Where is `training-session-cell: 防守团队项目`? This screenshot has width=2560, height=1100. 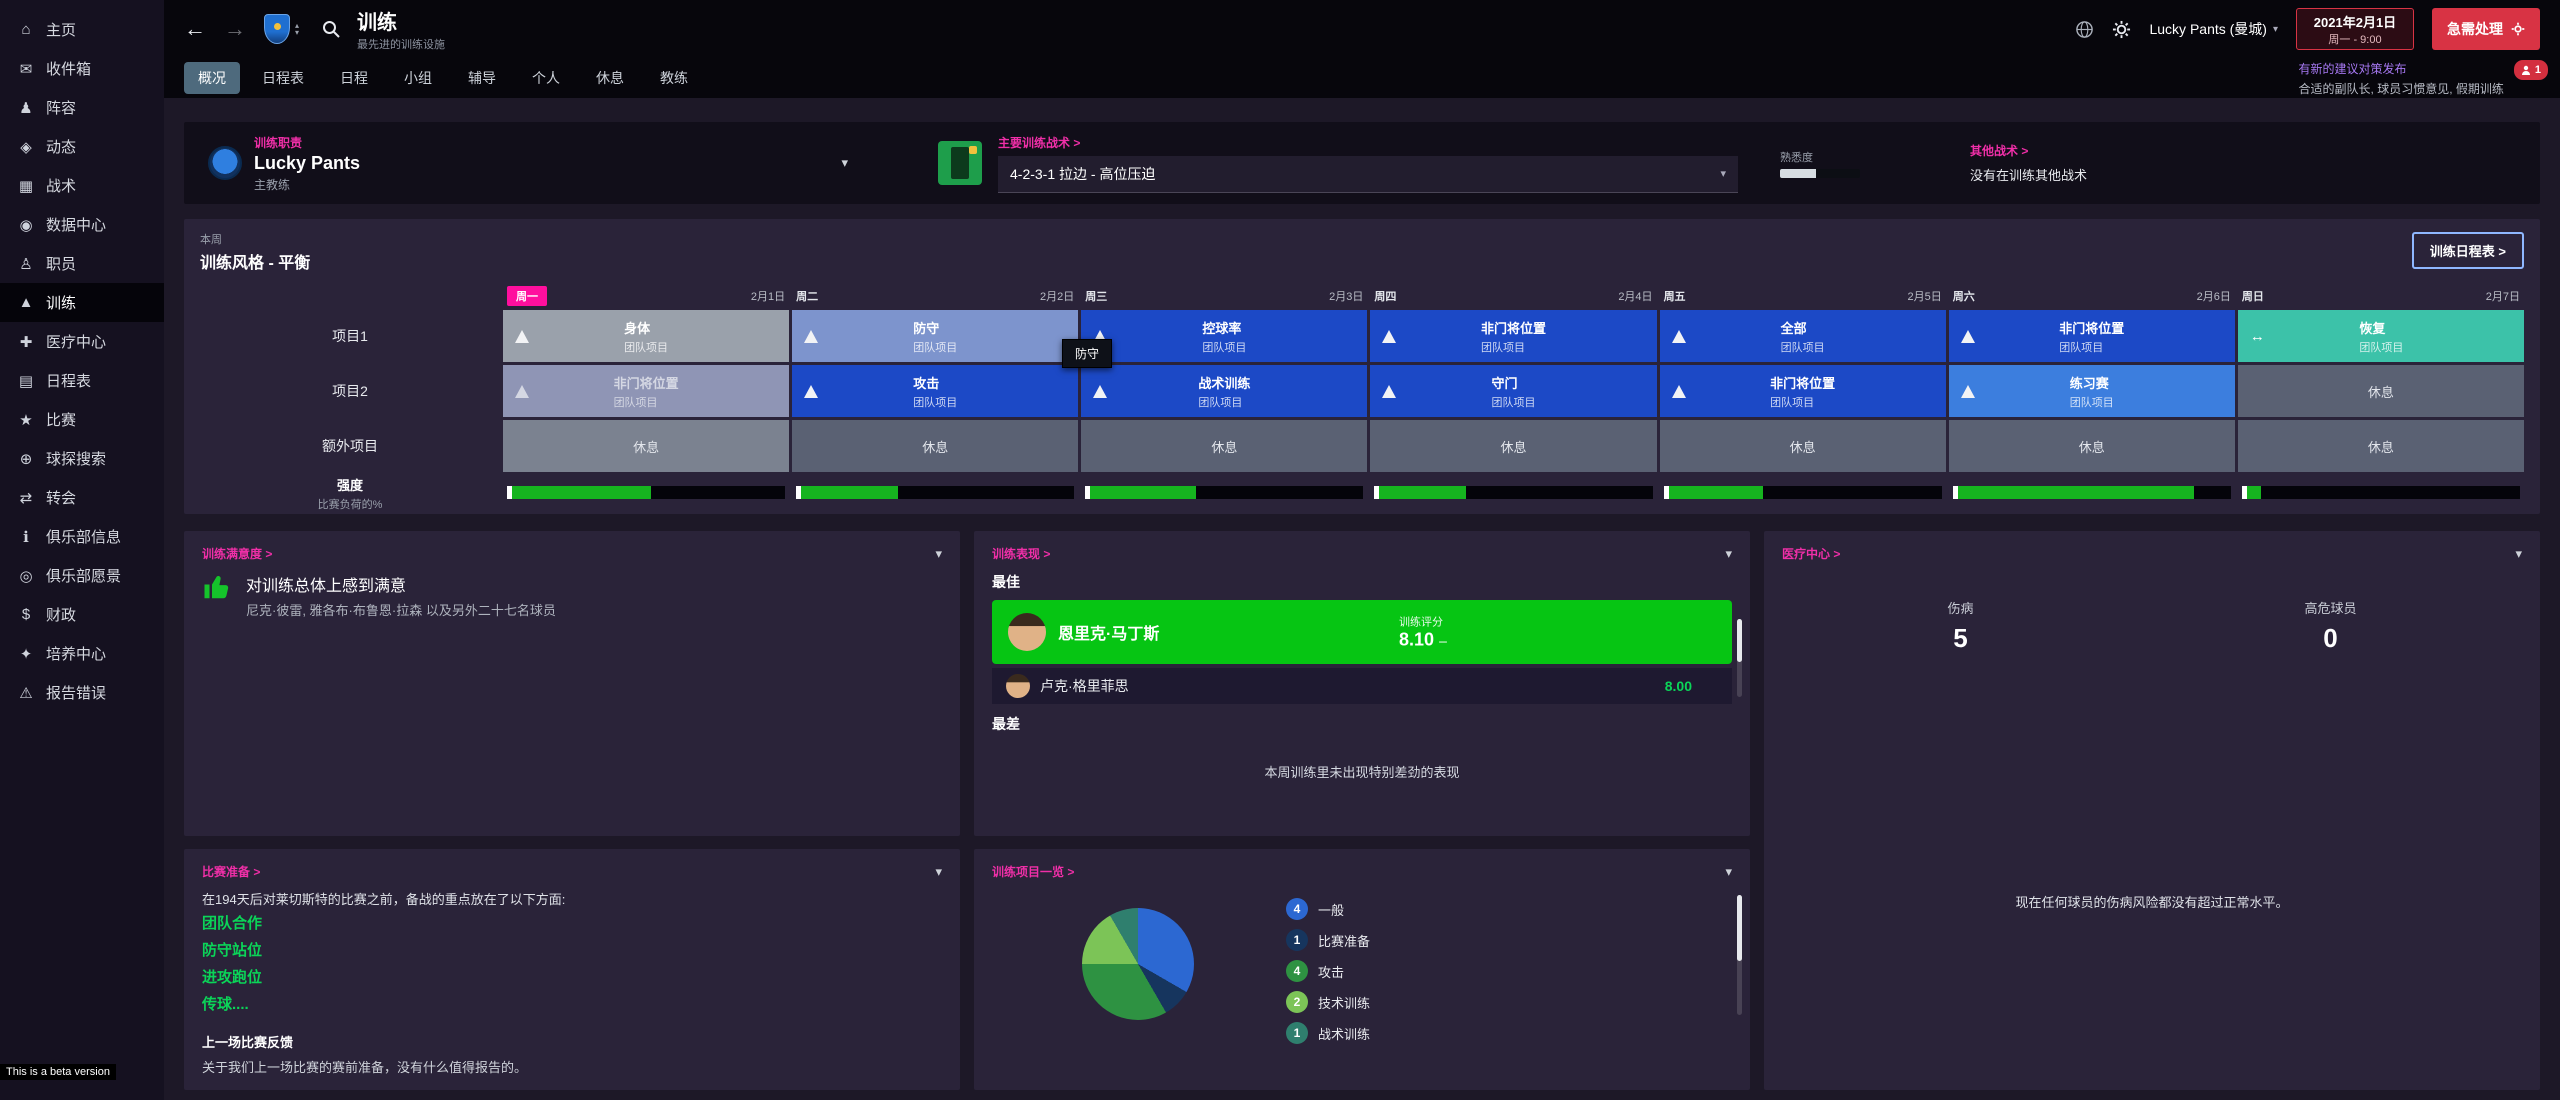
training-session-cell: 防守团队项目 is located at coordinates (935, 336).